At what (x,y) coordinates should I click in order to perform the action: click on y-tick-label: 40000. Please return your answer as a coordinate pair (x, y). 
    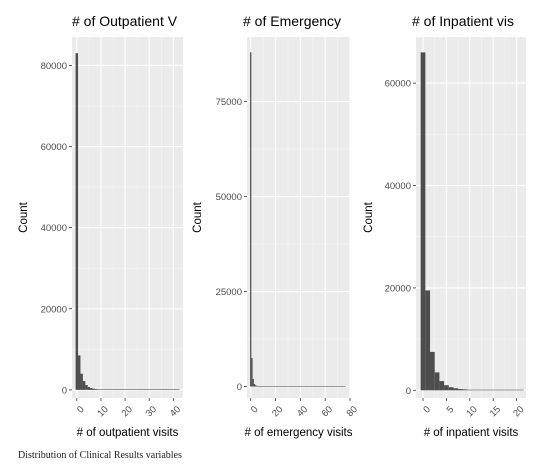
    Looking at the image, I should click on (398, 186).